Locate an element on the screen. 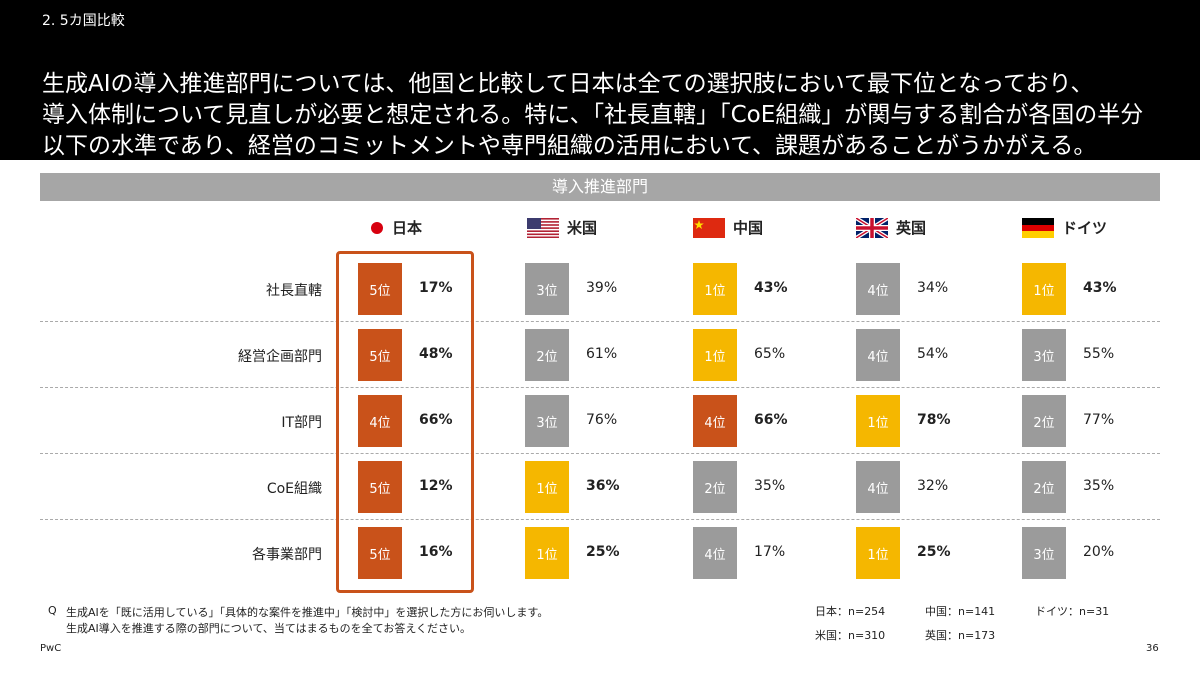 The height and width of the screenshot is (677, 1200). country-label: 中国 is located at coordinates (748, 228).